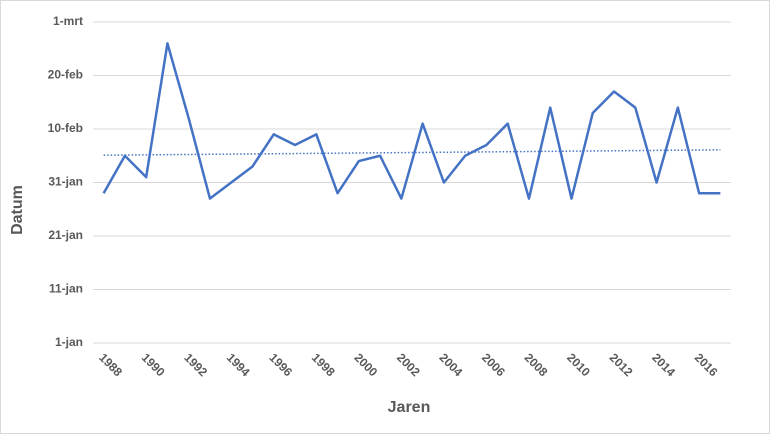  What do you see at coordinates (68, 21) in the screenshot?
I see `y-tick-label: 1-mrt` at bounding box center [68, 21].